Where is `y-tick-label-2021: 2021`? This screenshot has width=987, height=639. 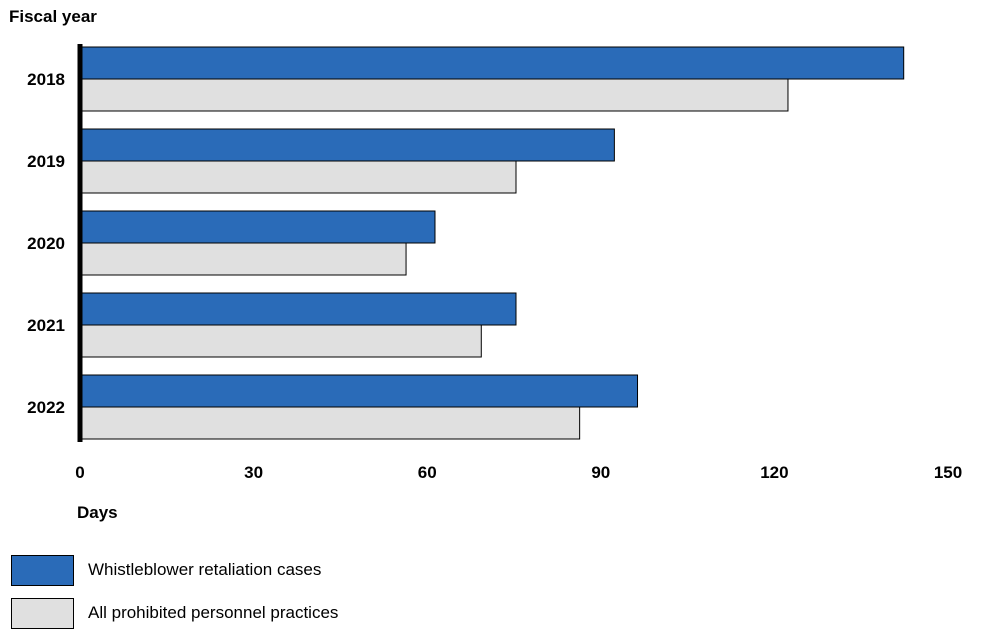 y-tick-label-2021: 2021 is located at coordinates (46, 325).